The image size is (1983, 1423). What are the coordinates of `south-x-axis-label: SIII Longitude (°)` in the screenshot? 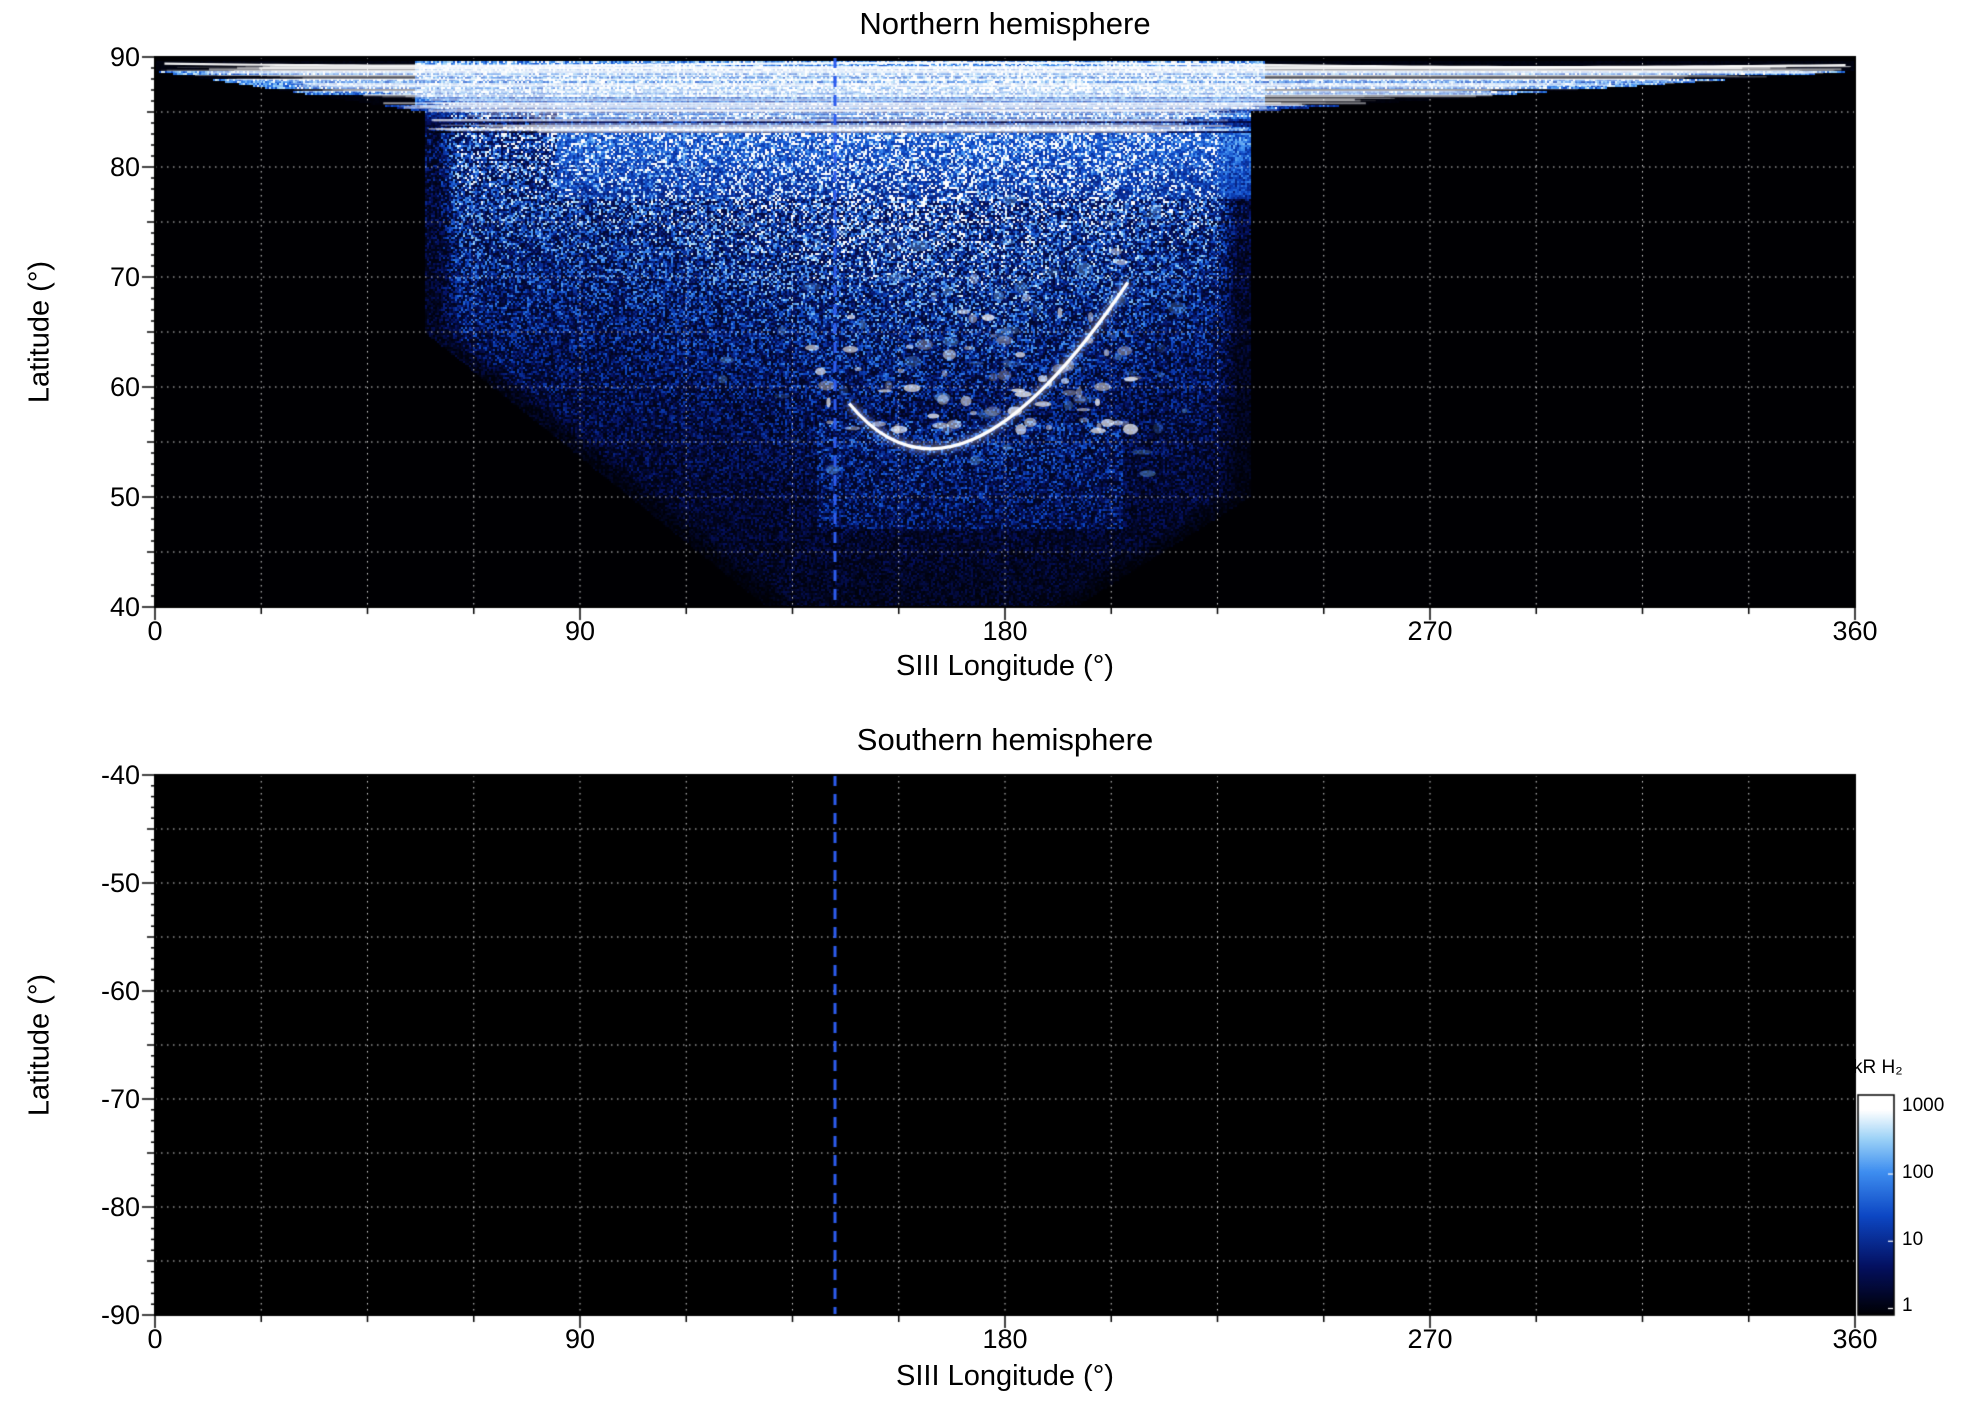 It's located at (1005, 1376).